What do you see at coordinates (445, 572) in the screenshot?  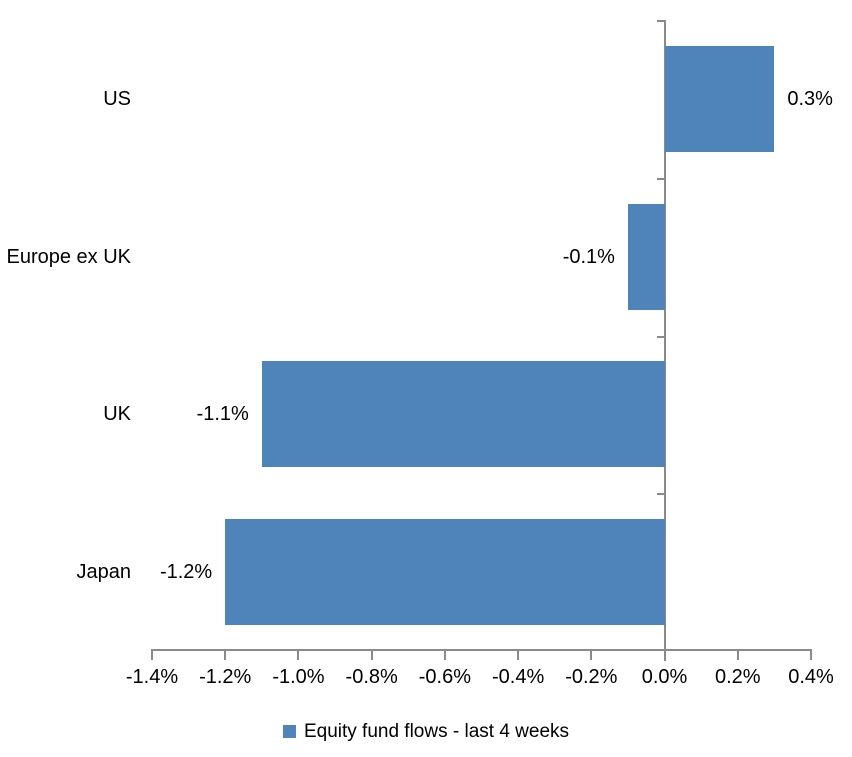 I see `bar-japan` at bounding box center [445, 572].